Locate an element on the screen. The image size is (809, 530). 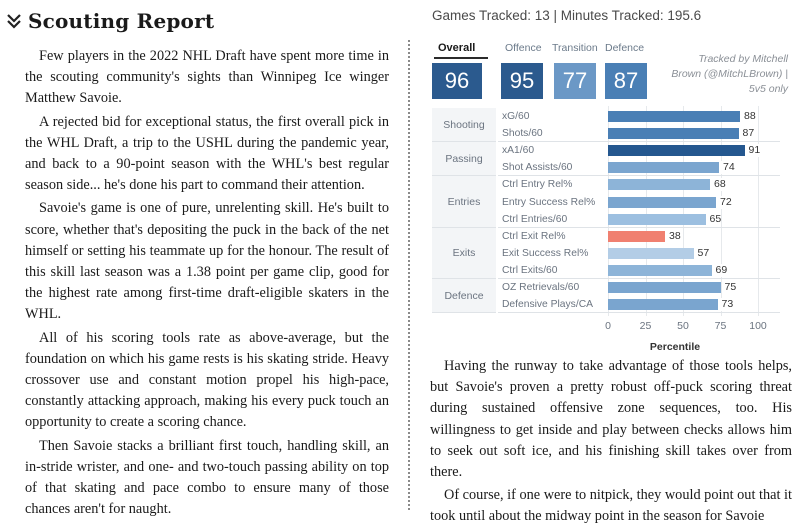
column-divider is located at coordinates (409, 275).